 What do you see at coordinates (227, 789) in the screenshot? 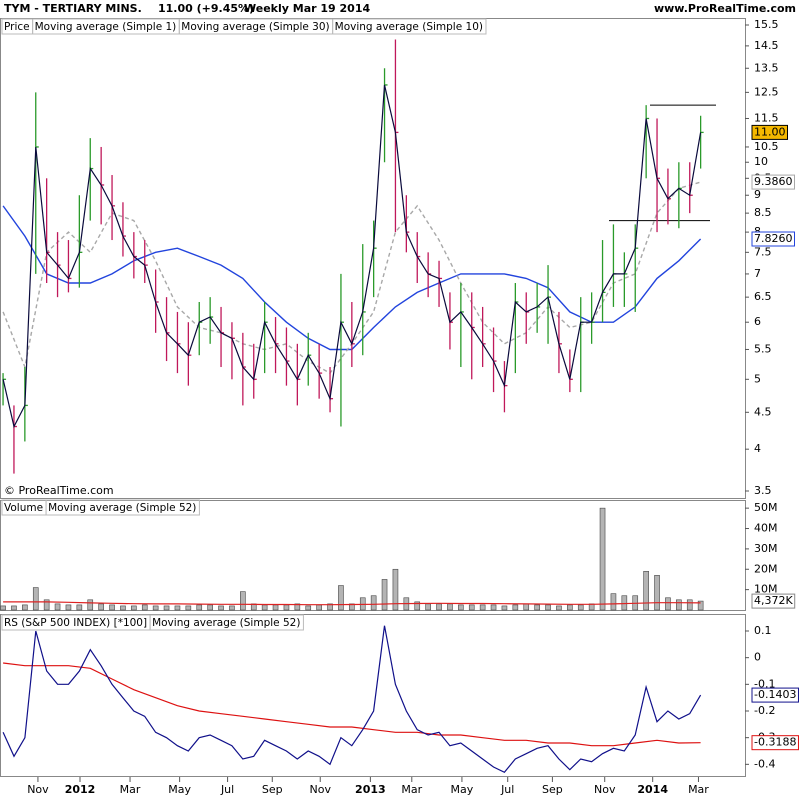
I see `x-tick-label: Jul` at bounding box center [227, 789].